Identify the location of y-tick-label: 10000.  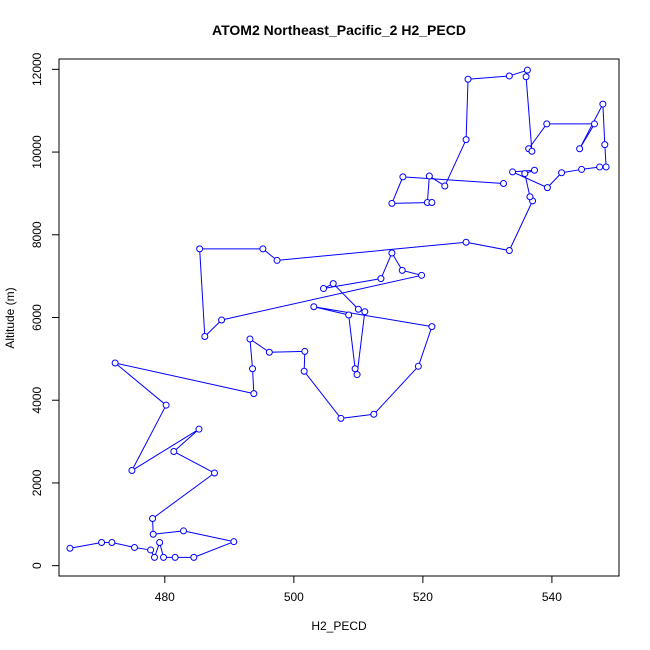
(37, 152).